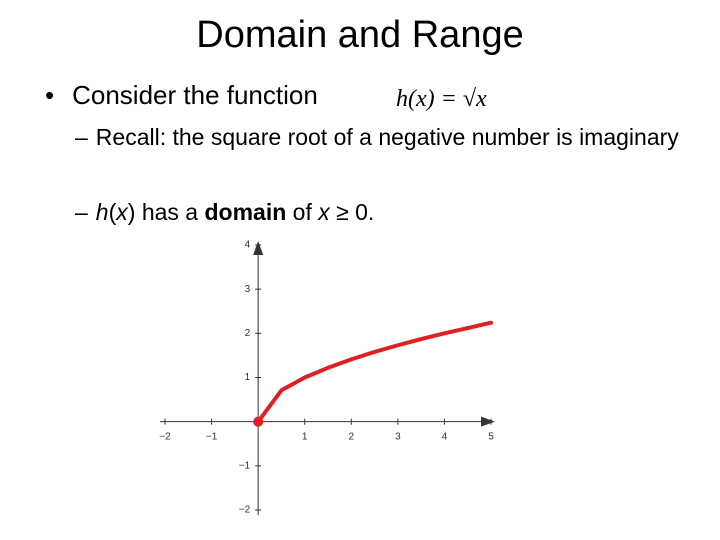 The height and width of the screenshot is (540, 720). What do you see at coordinates (305, 436) in the screenshot?
I see `x-tick-label: 1` at bounding box center [305, 436].